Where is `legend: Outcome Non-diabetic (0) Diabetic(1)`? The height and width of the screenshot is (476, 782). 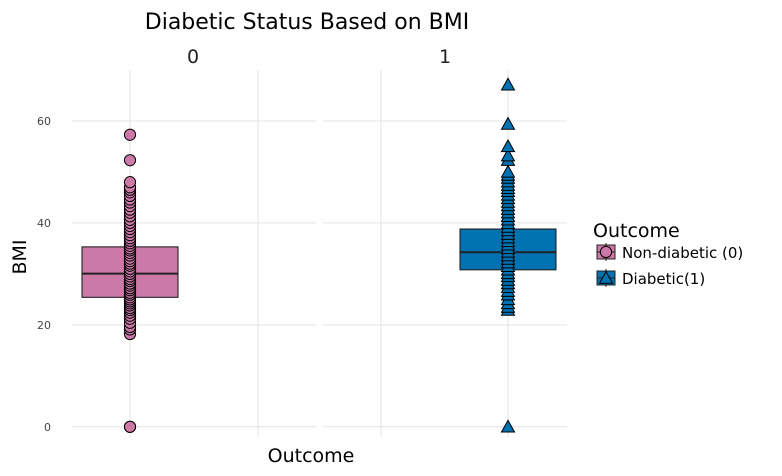 legend: Outcome Non-diabetic (0) Diabetic(1) is located at coordinates (668, 254).